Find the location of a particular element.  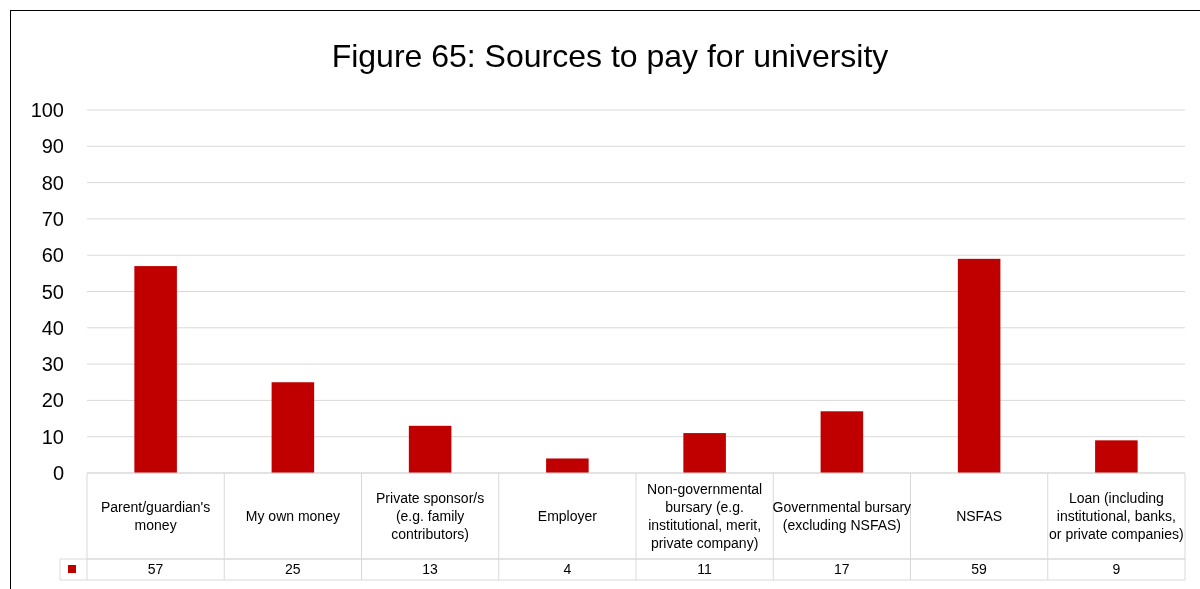

x-tick-label: Loan (including institutional, banks, or private companies) is located at coordinates (1116, 515).